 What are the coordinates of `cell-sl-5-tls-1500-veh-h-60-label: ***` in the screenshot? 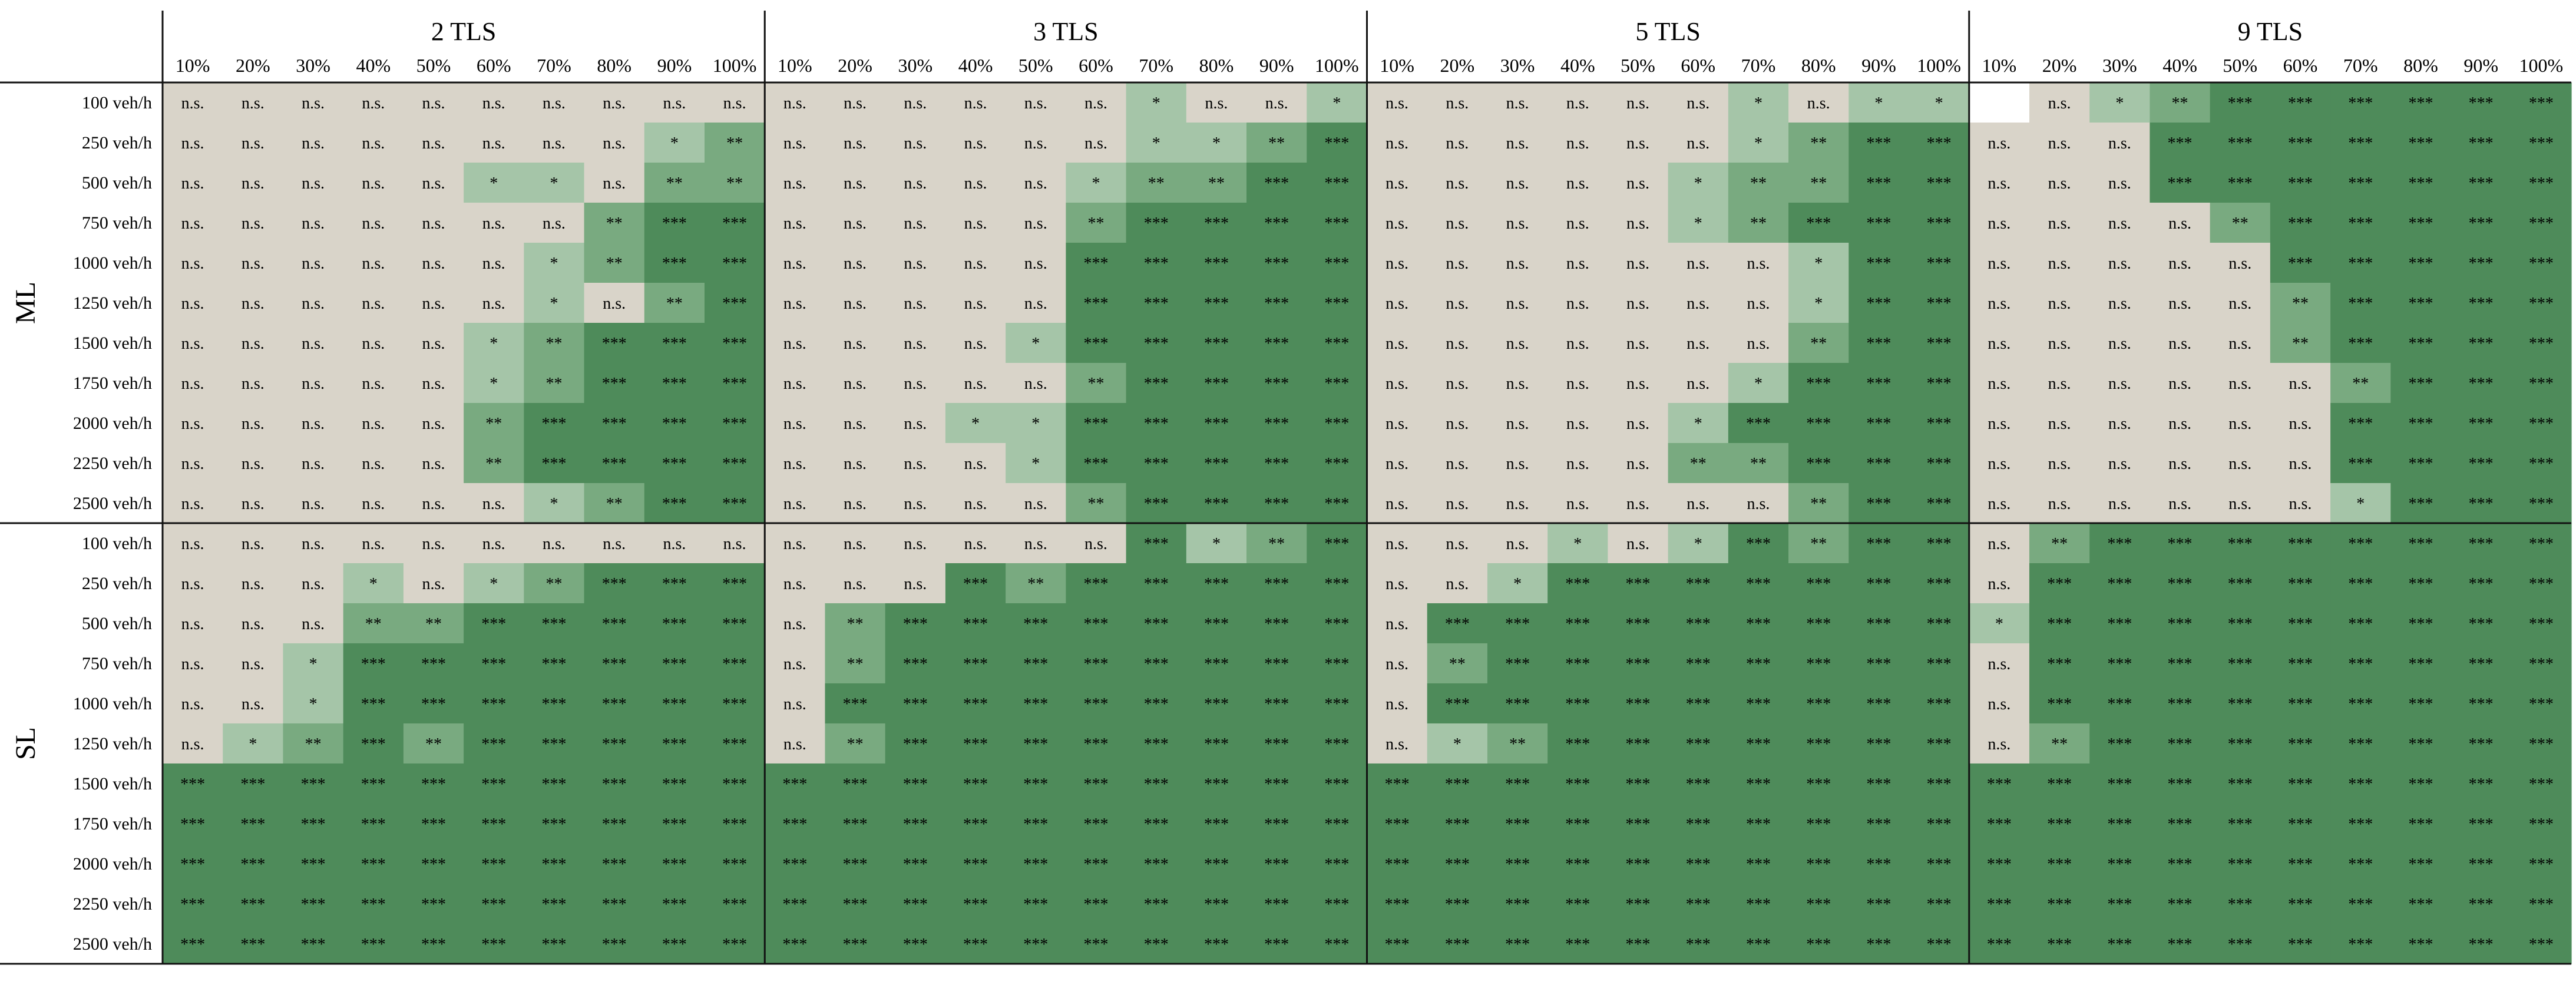 It's located at (1698, 784).